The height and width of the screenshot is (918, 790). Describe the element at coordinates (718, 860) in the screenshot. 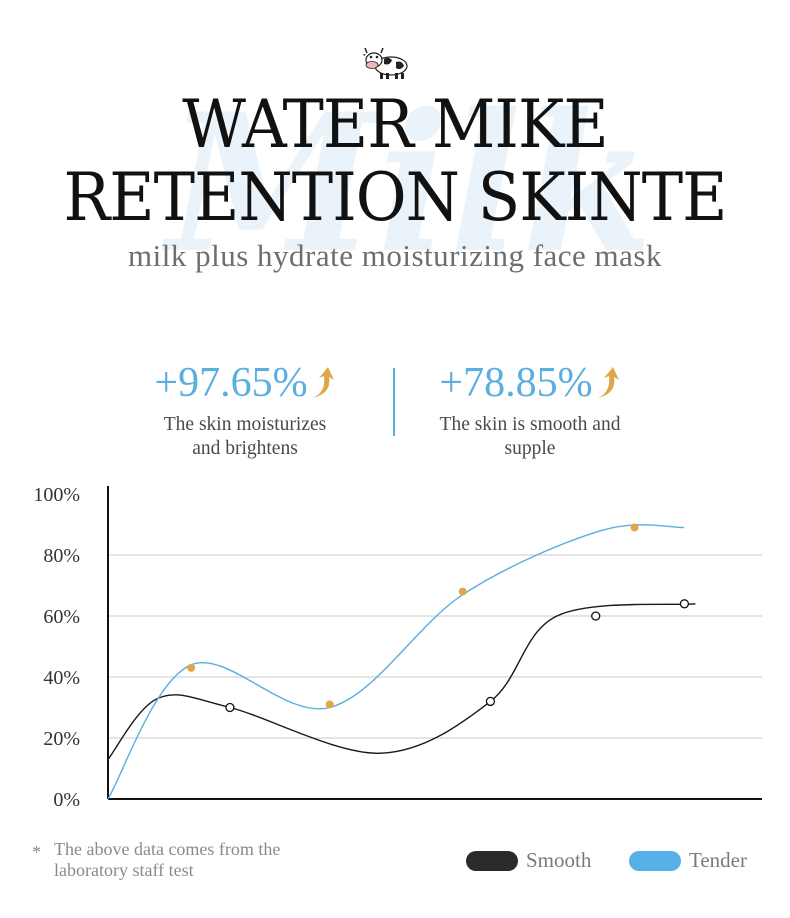

I see `legend-label: Tender` at that location.